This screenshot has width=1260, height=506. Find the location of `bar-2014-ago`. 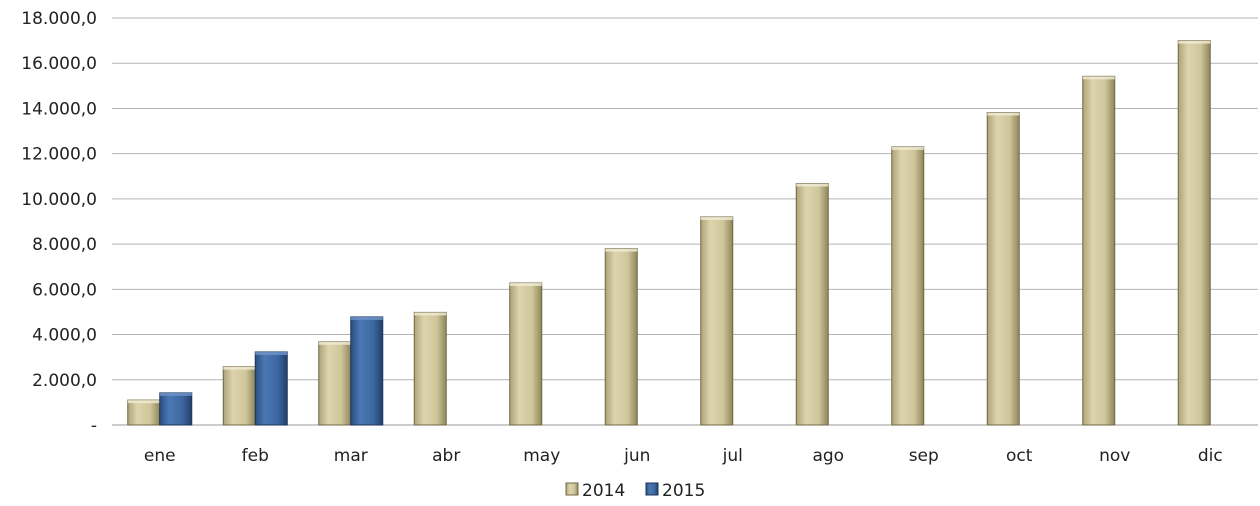

bar-2014-ago is located at coordinates (812, 304).